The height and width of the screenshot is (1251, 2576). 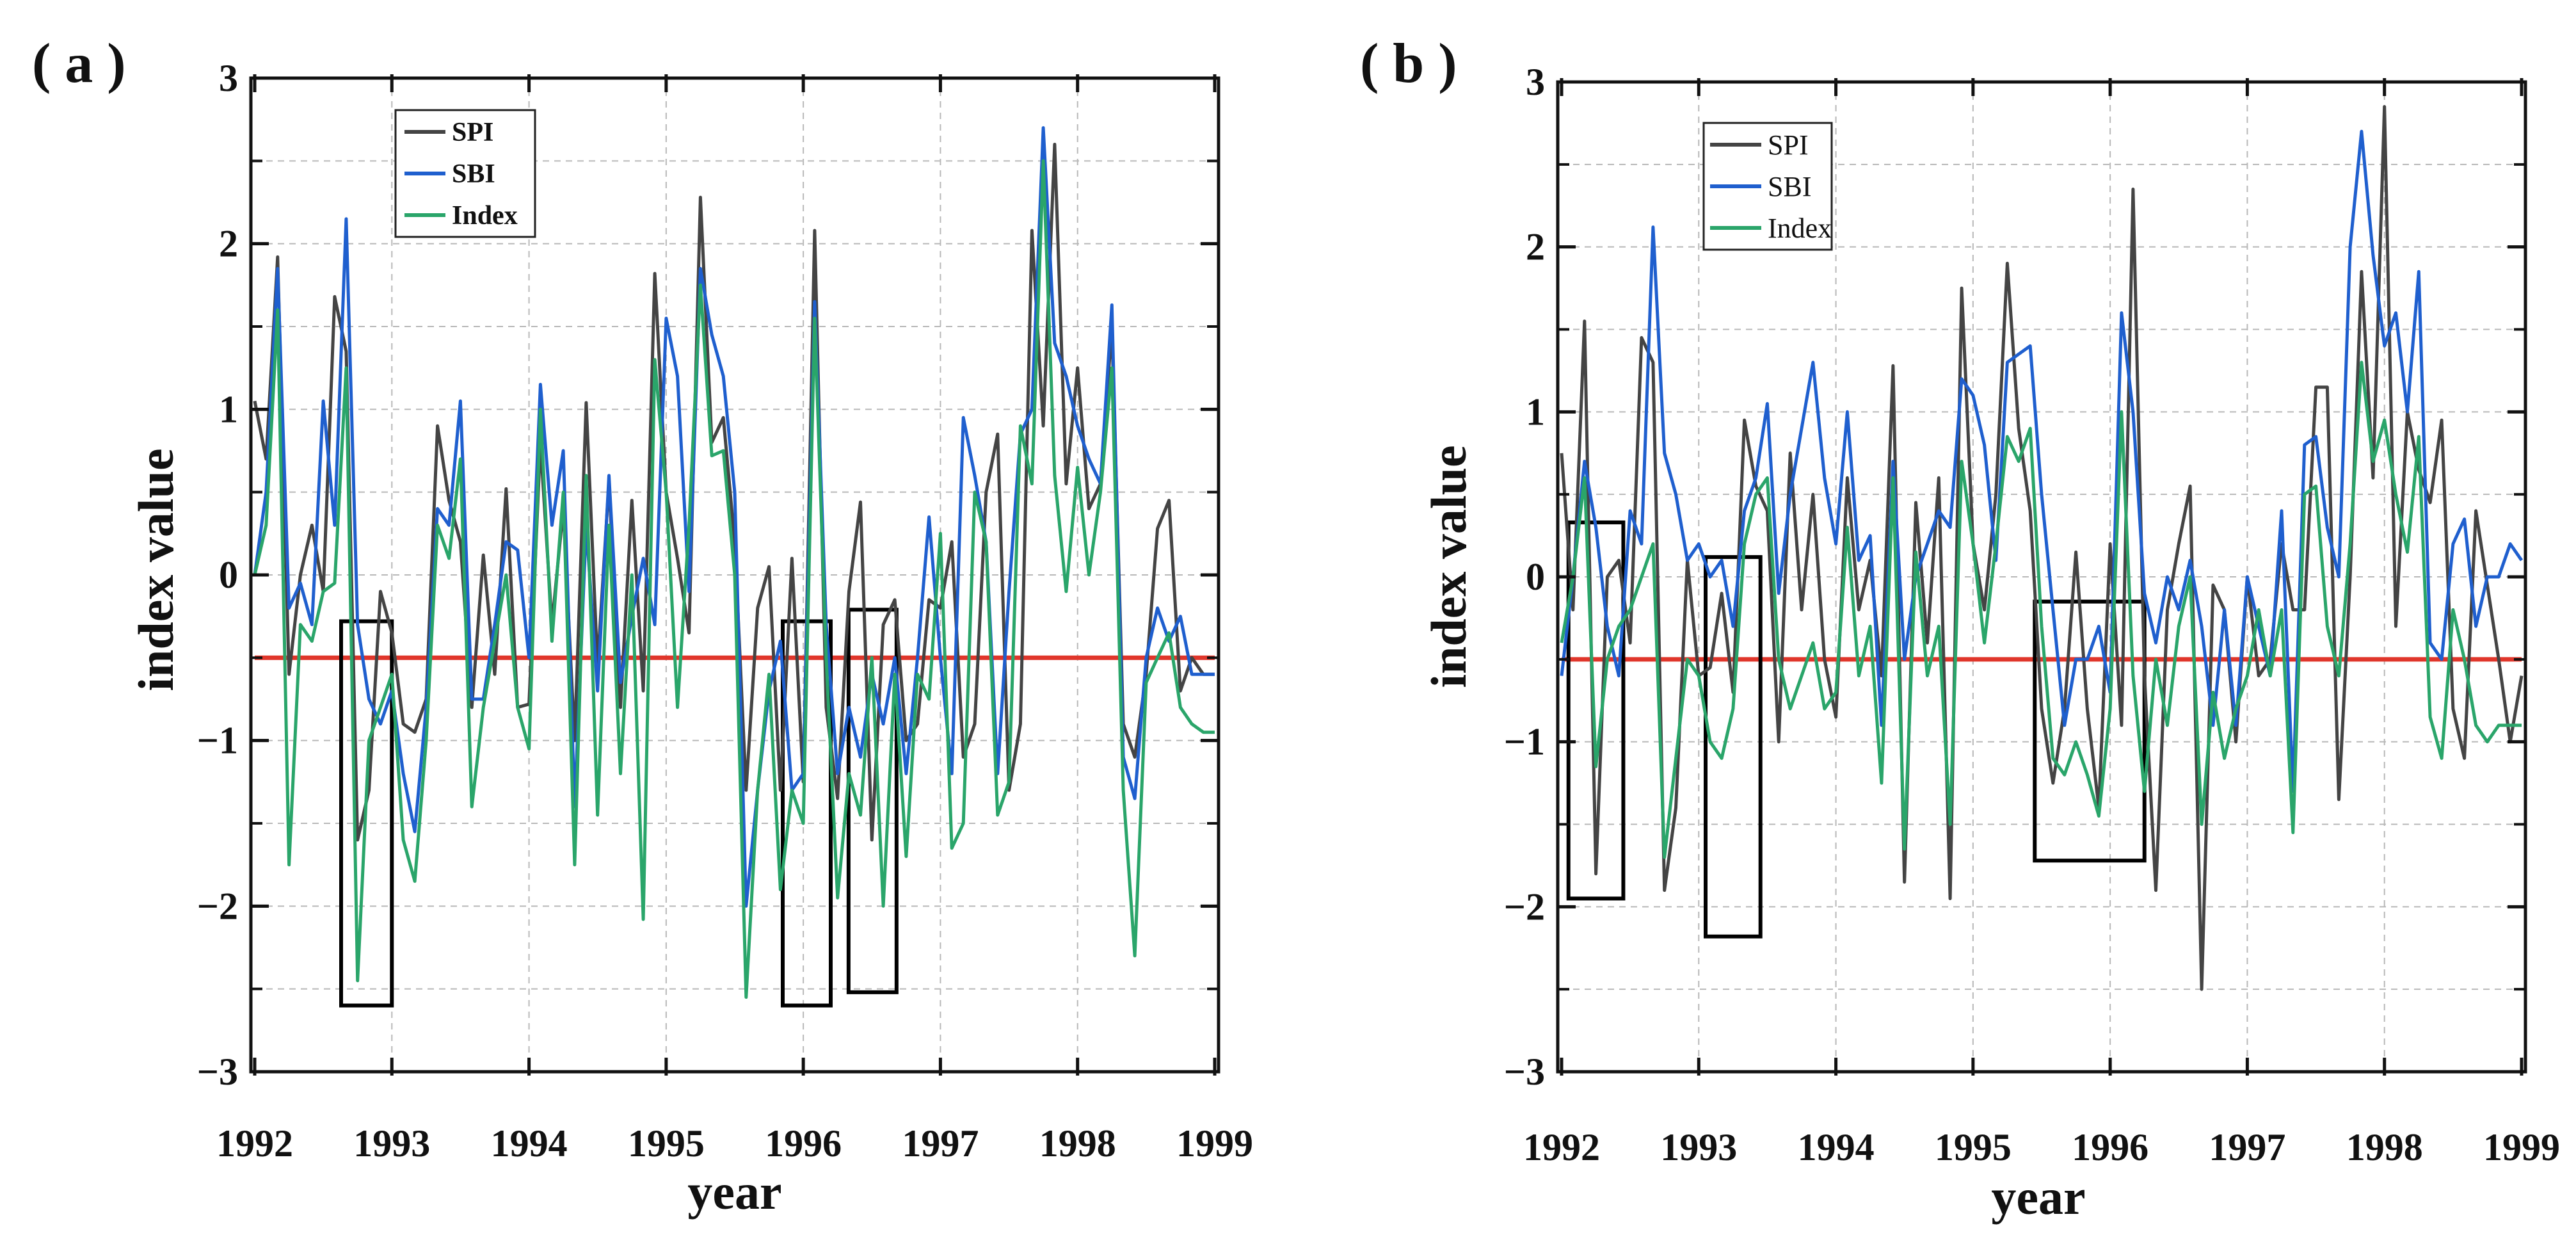 What do you see at coordinates (228, 78) in the screenshot?
I see `panel-a-y-tick-label: 3` at bounding box center [228, 78].